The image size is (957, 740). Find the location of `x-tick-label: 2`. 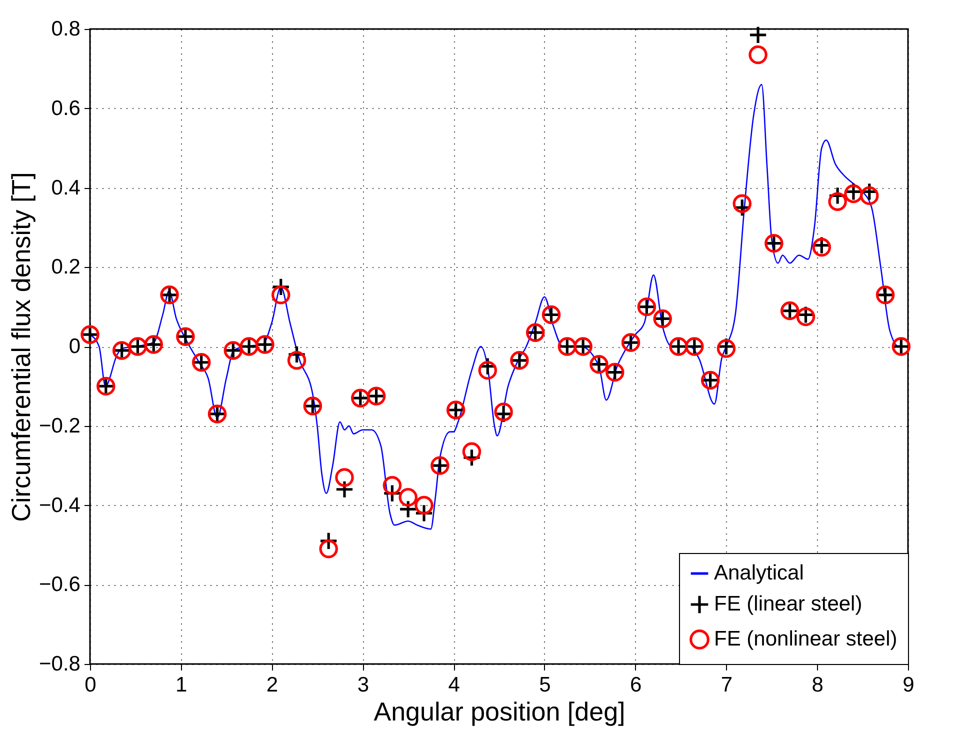

x-tick-label: 2 is located at coordinates (272, 685).